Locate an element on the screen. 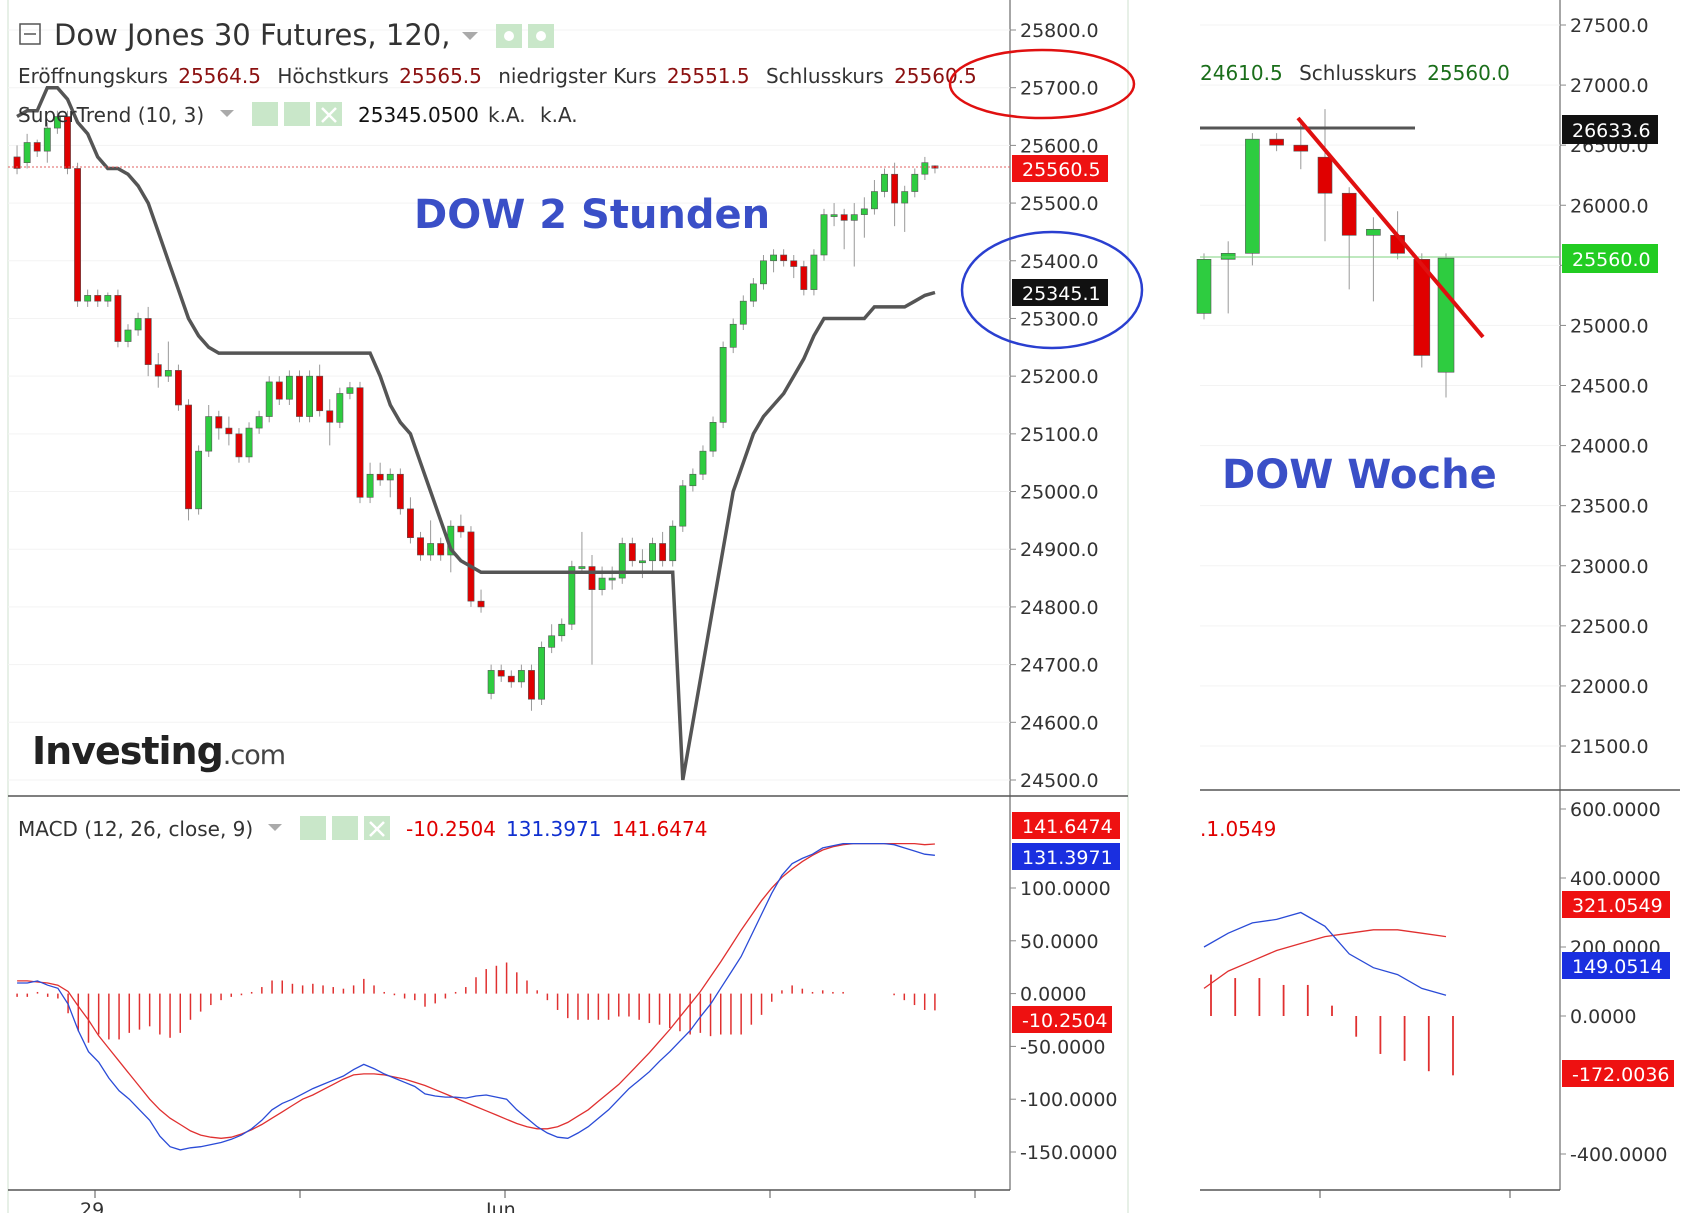 The height and width of the screenshot is (1217, 1689). price-tick-label: 24600.0 is located at coordinates (1059, 723).